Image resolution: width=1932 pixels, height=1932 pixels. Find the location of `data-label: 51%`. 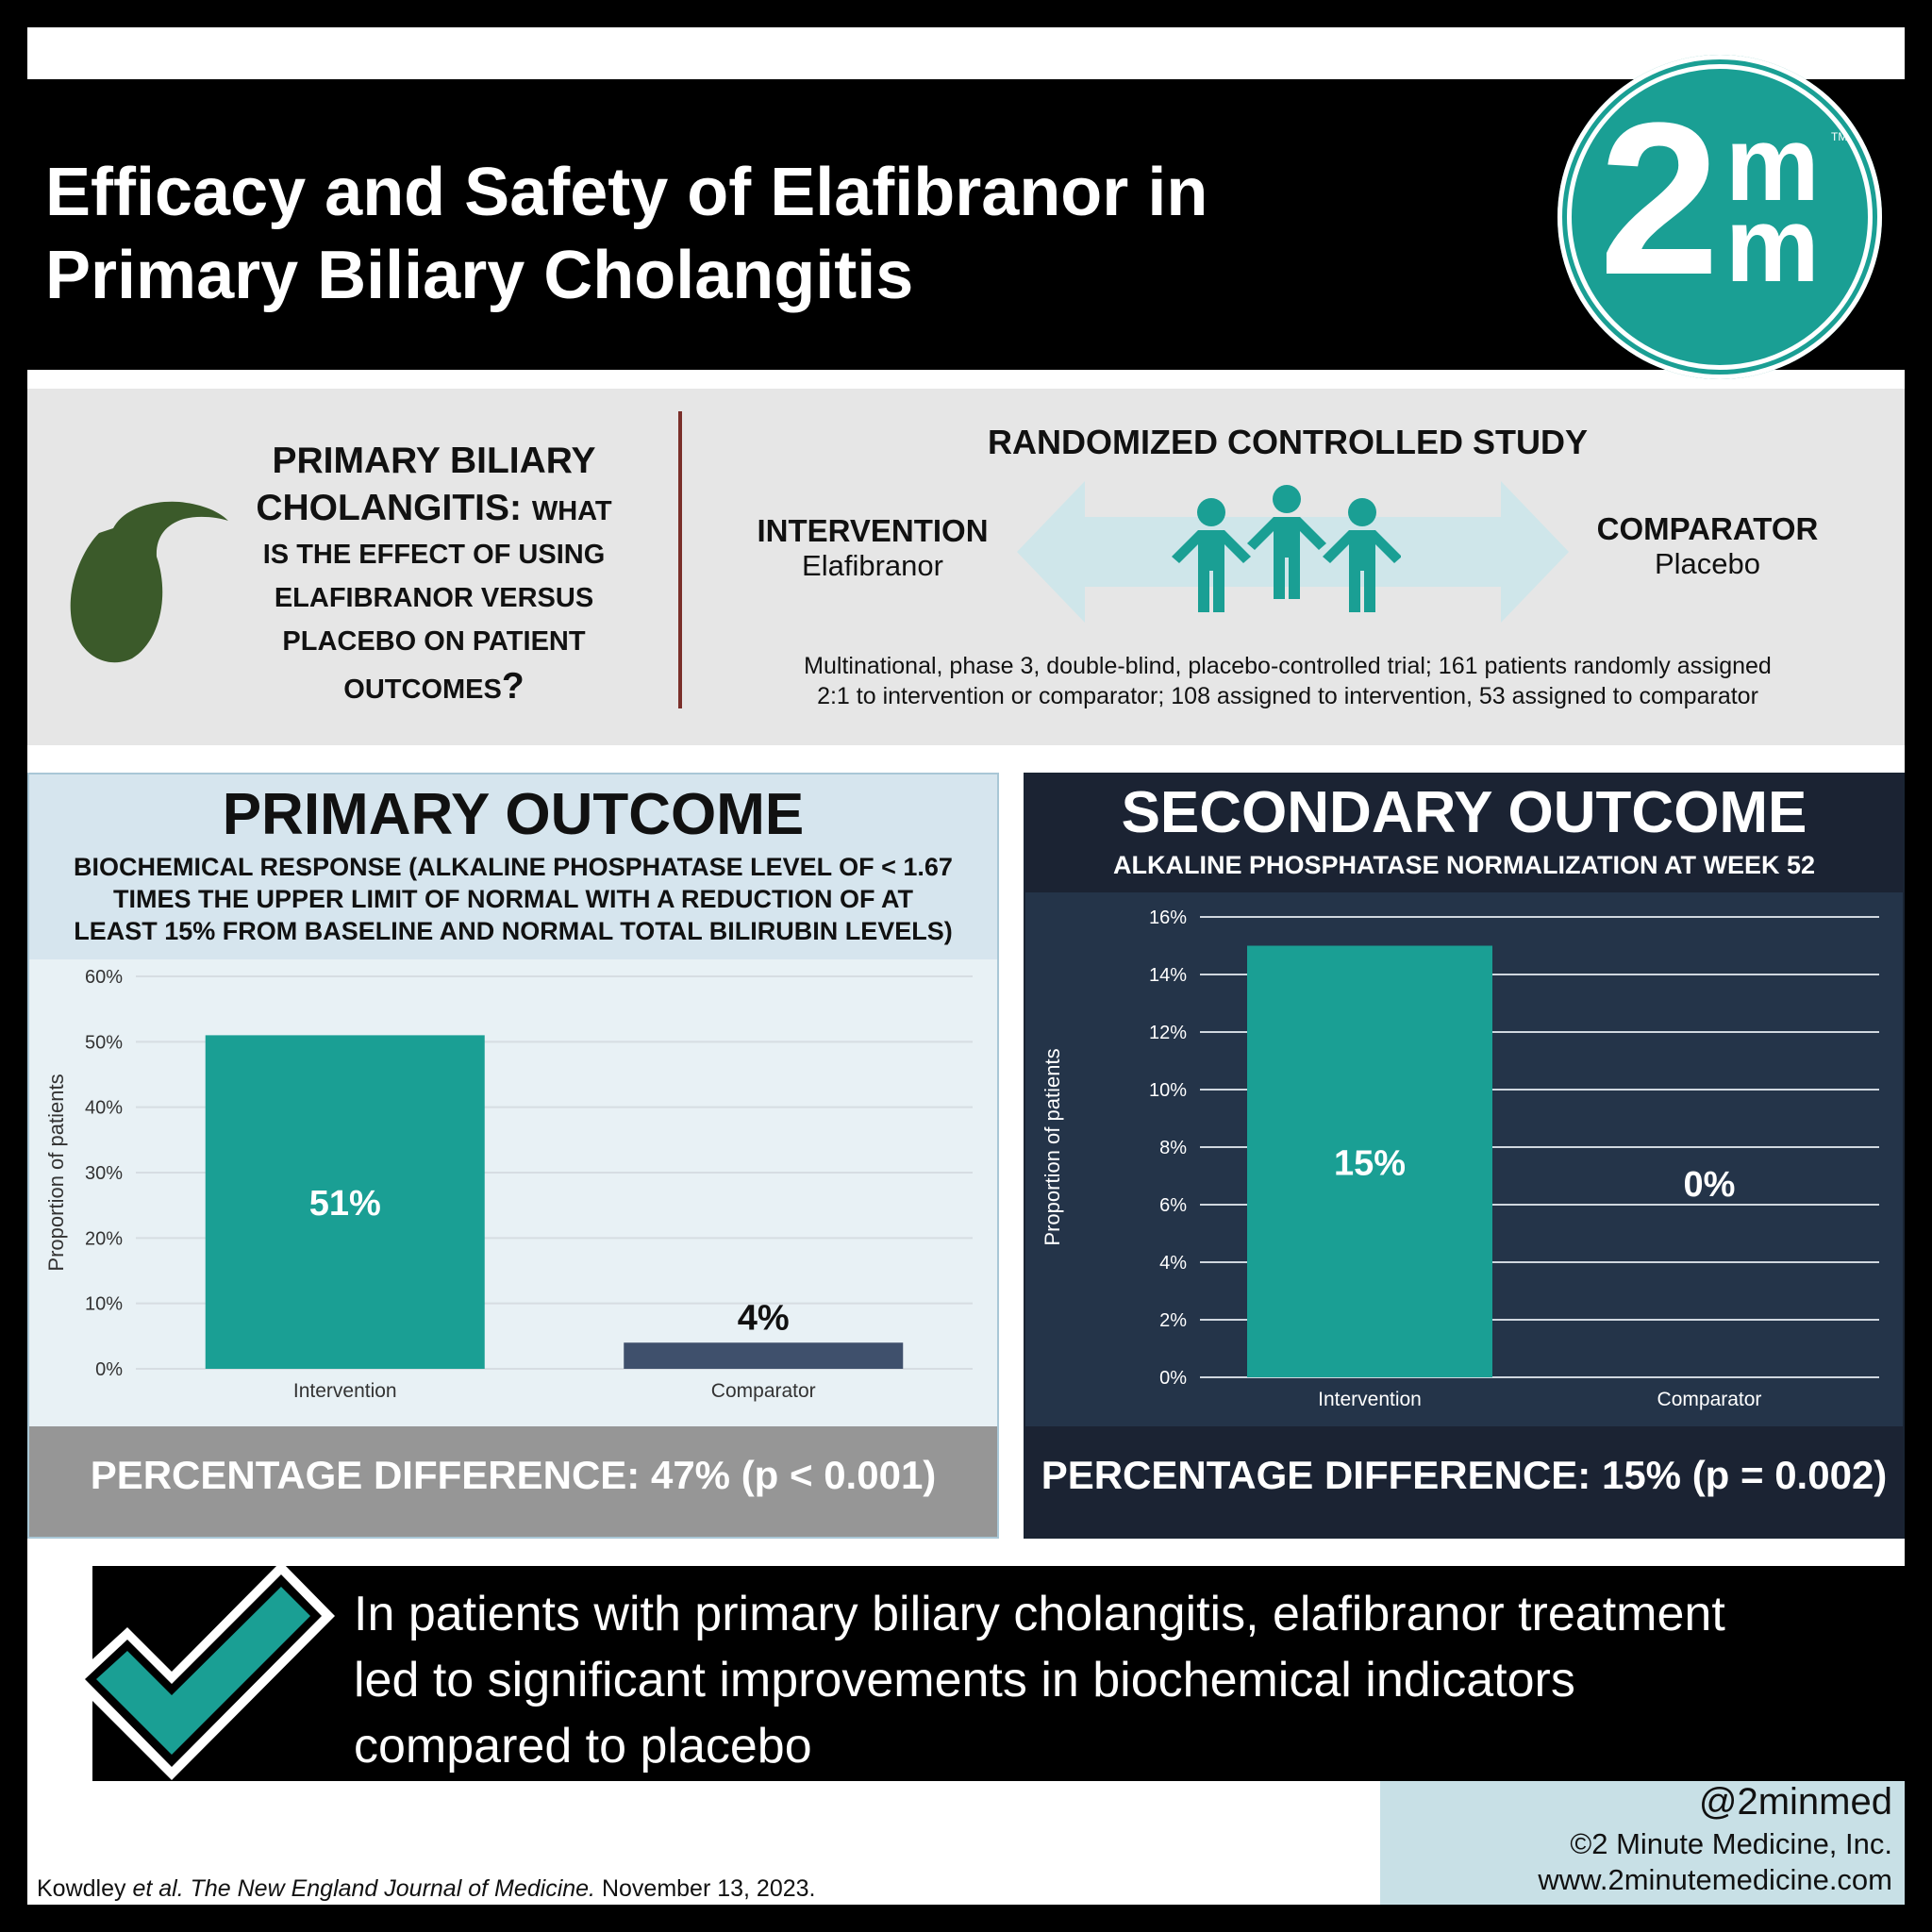

data-label: 51% is located at coordinates (345, 1204).